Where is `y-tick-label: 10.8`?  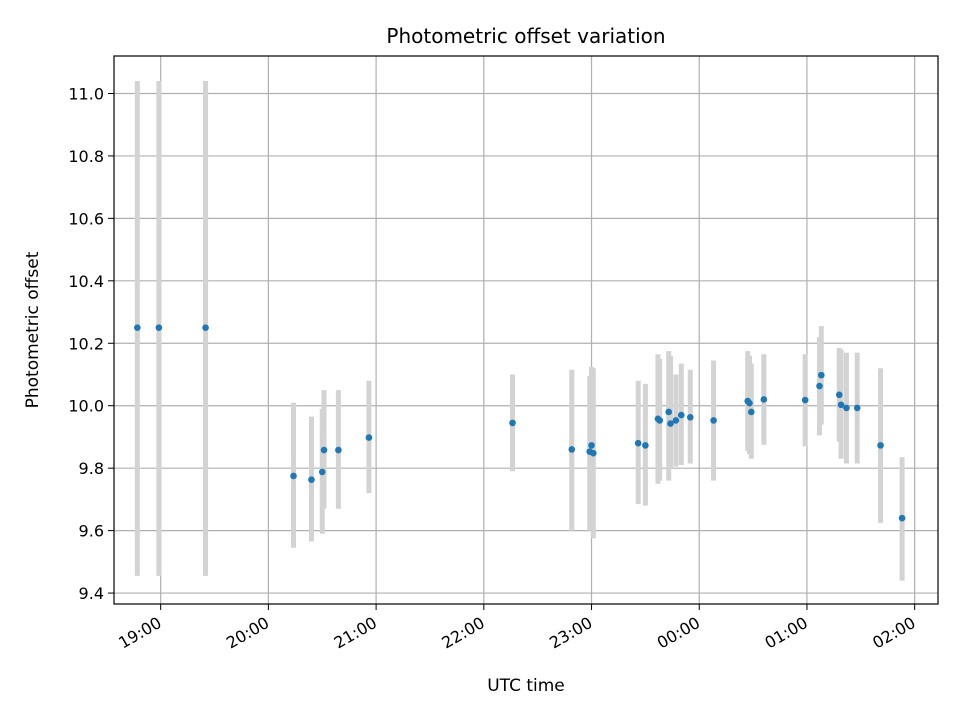
y-tick-label: 10.8 is located at coordinates (86, 156).